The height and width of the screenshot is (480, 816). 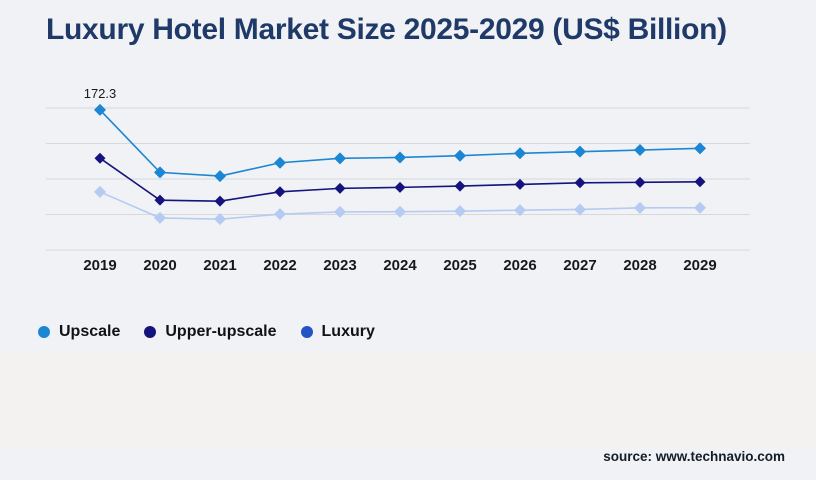 What do you see at coordinates (639, 265) in the screenshot?
I see `x-axis-label: 2028` at bounding box center [639, 265].